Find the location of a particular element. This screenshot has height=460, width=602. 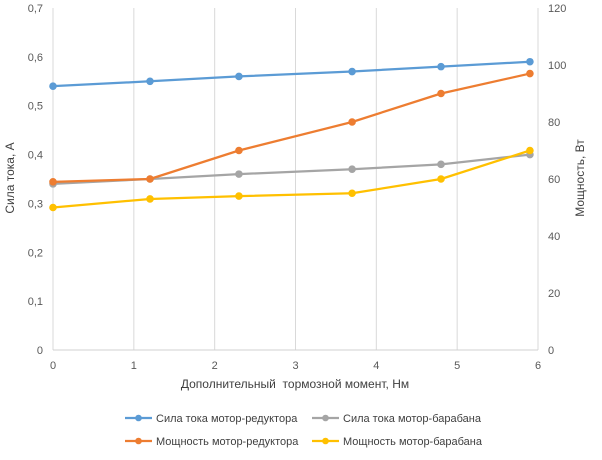

y-right-tick-label: 120 is located at coordinates (557, 9).